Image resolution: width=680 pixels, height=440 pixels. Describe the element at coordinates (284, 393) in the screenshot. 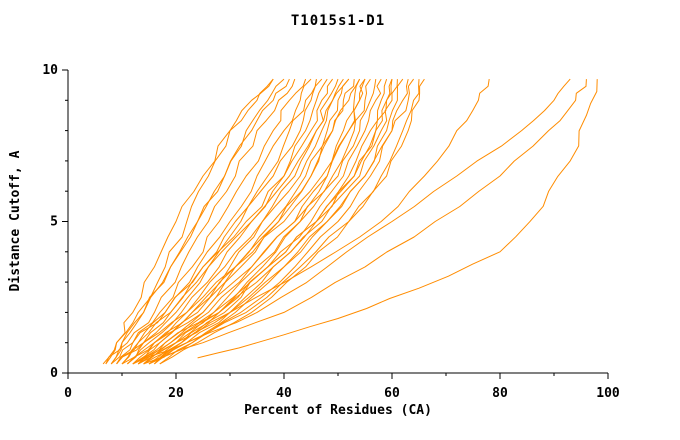

I see `x-tick-label: 40` at that location.